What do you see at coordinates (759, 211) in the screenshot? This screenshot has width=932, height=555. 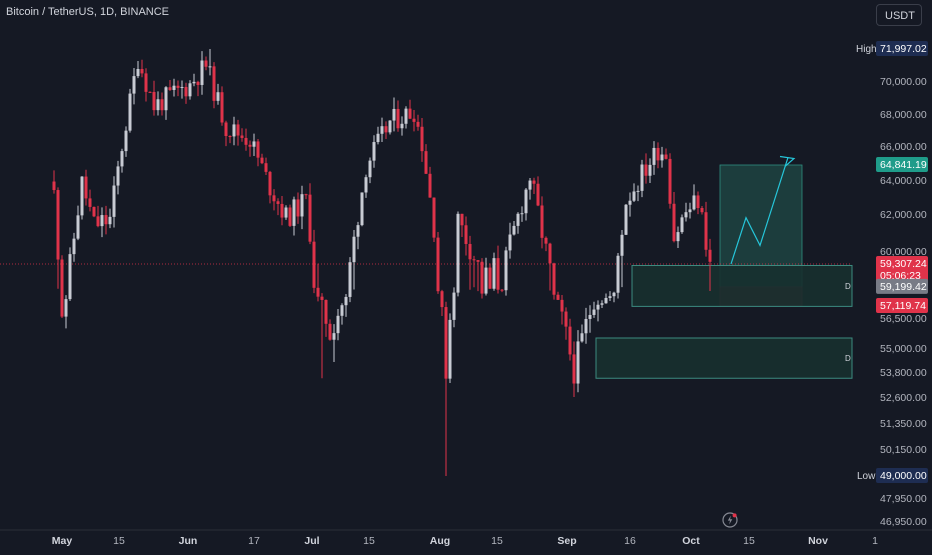 I see `projection-path` at bounding box center [759, 211].